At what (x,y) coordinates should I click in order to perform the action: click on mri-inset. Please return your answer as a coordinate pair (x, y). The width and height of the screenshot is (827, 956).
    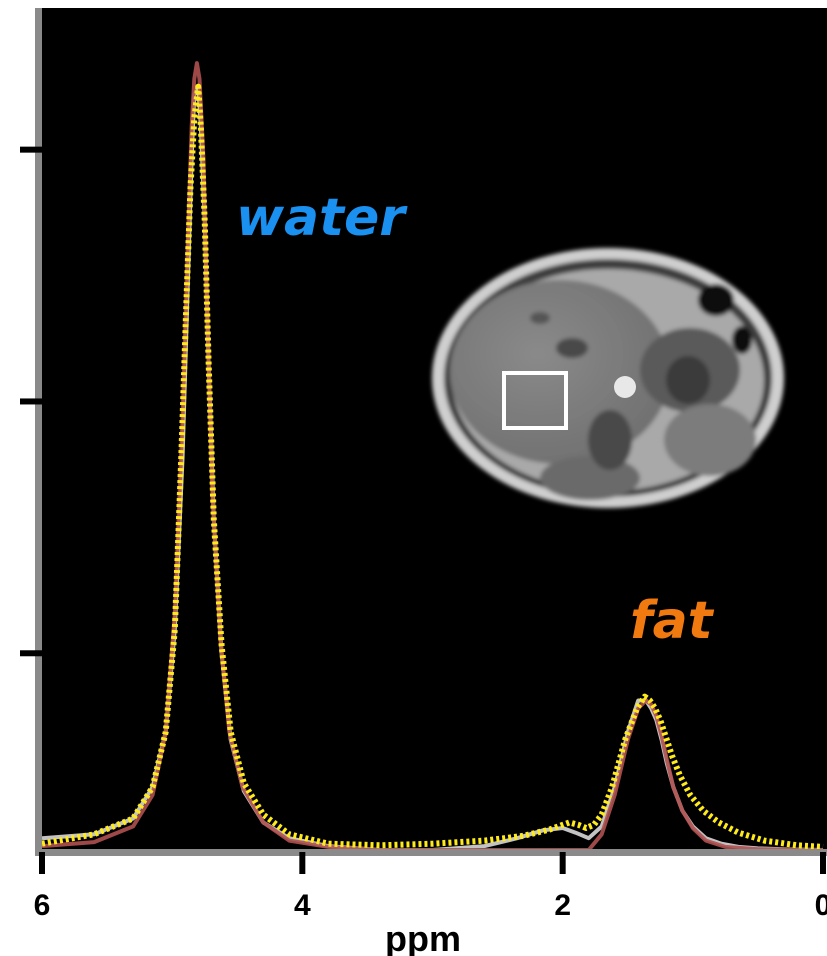
    Looking at the image, I should click on (608, 378).